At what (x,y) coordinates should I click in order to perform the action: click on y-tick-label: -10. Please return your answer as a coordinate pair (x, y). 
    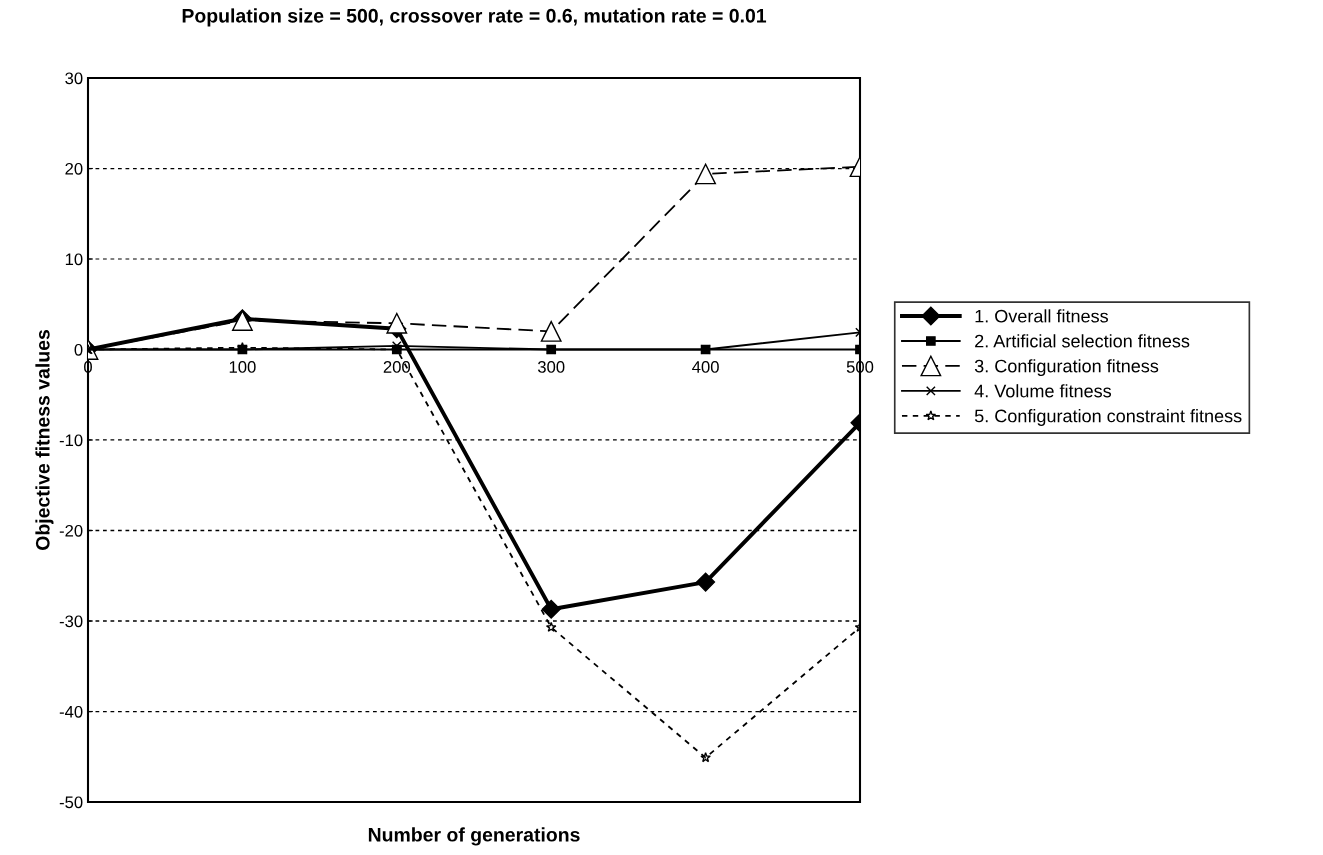
    Looking at the image, I should click on (71, 440).